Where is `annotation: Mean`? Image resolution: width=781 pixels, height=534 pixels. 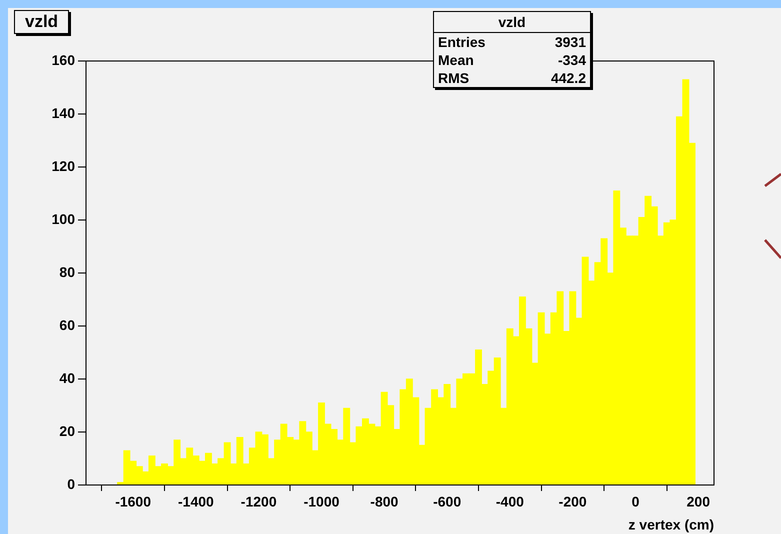
annotation: Mean is located at coordinates (456, 60).